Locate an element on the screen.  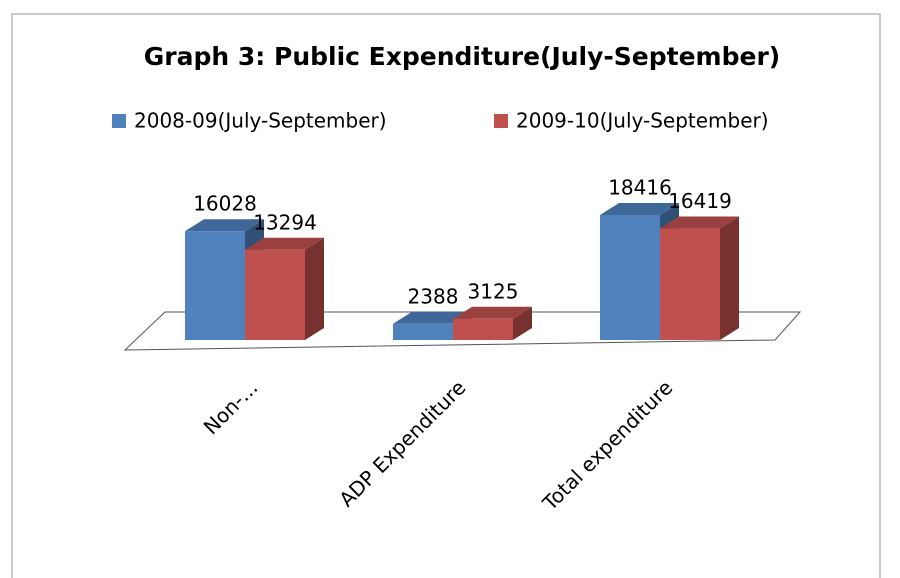
legend-label: 2008-09(July-September) is located at coordinates (260, 121).